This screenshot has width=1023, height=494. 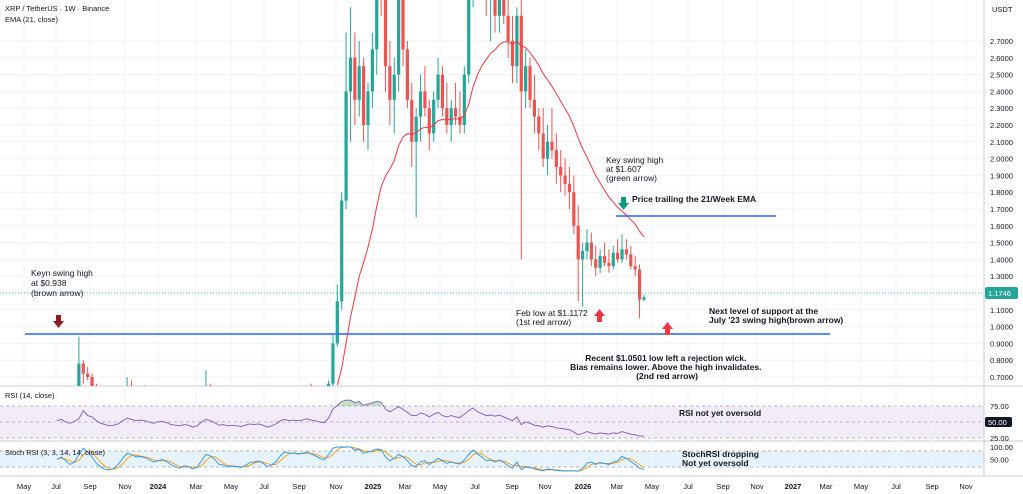 What do you see at coordinates (997, 422) in the screenshot?
I see `rsi-value-label: 50.00` at bounding box center [997, 422].